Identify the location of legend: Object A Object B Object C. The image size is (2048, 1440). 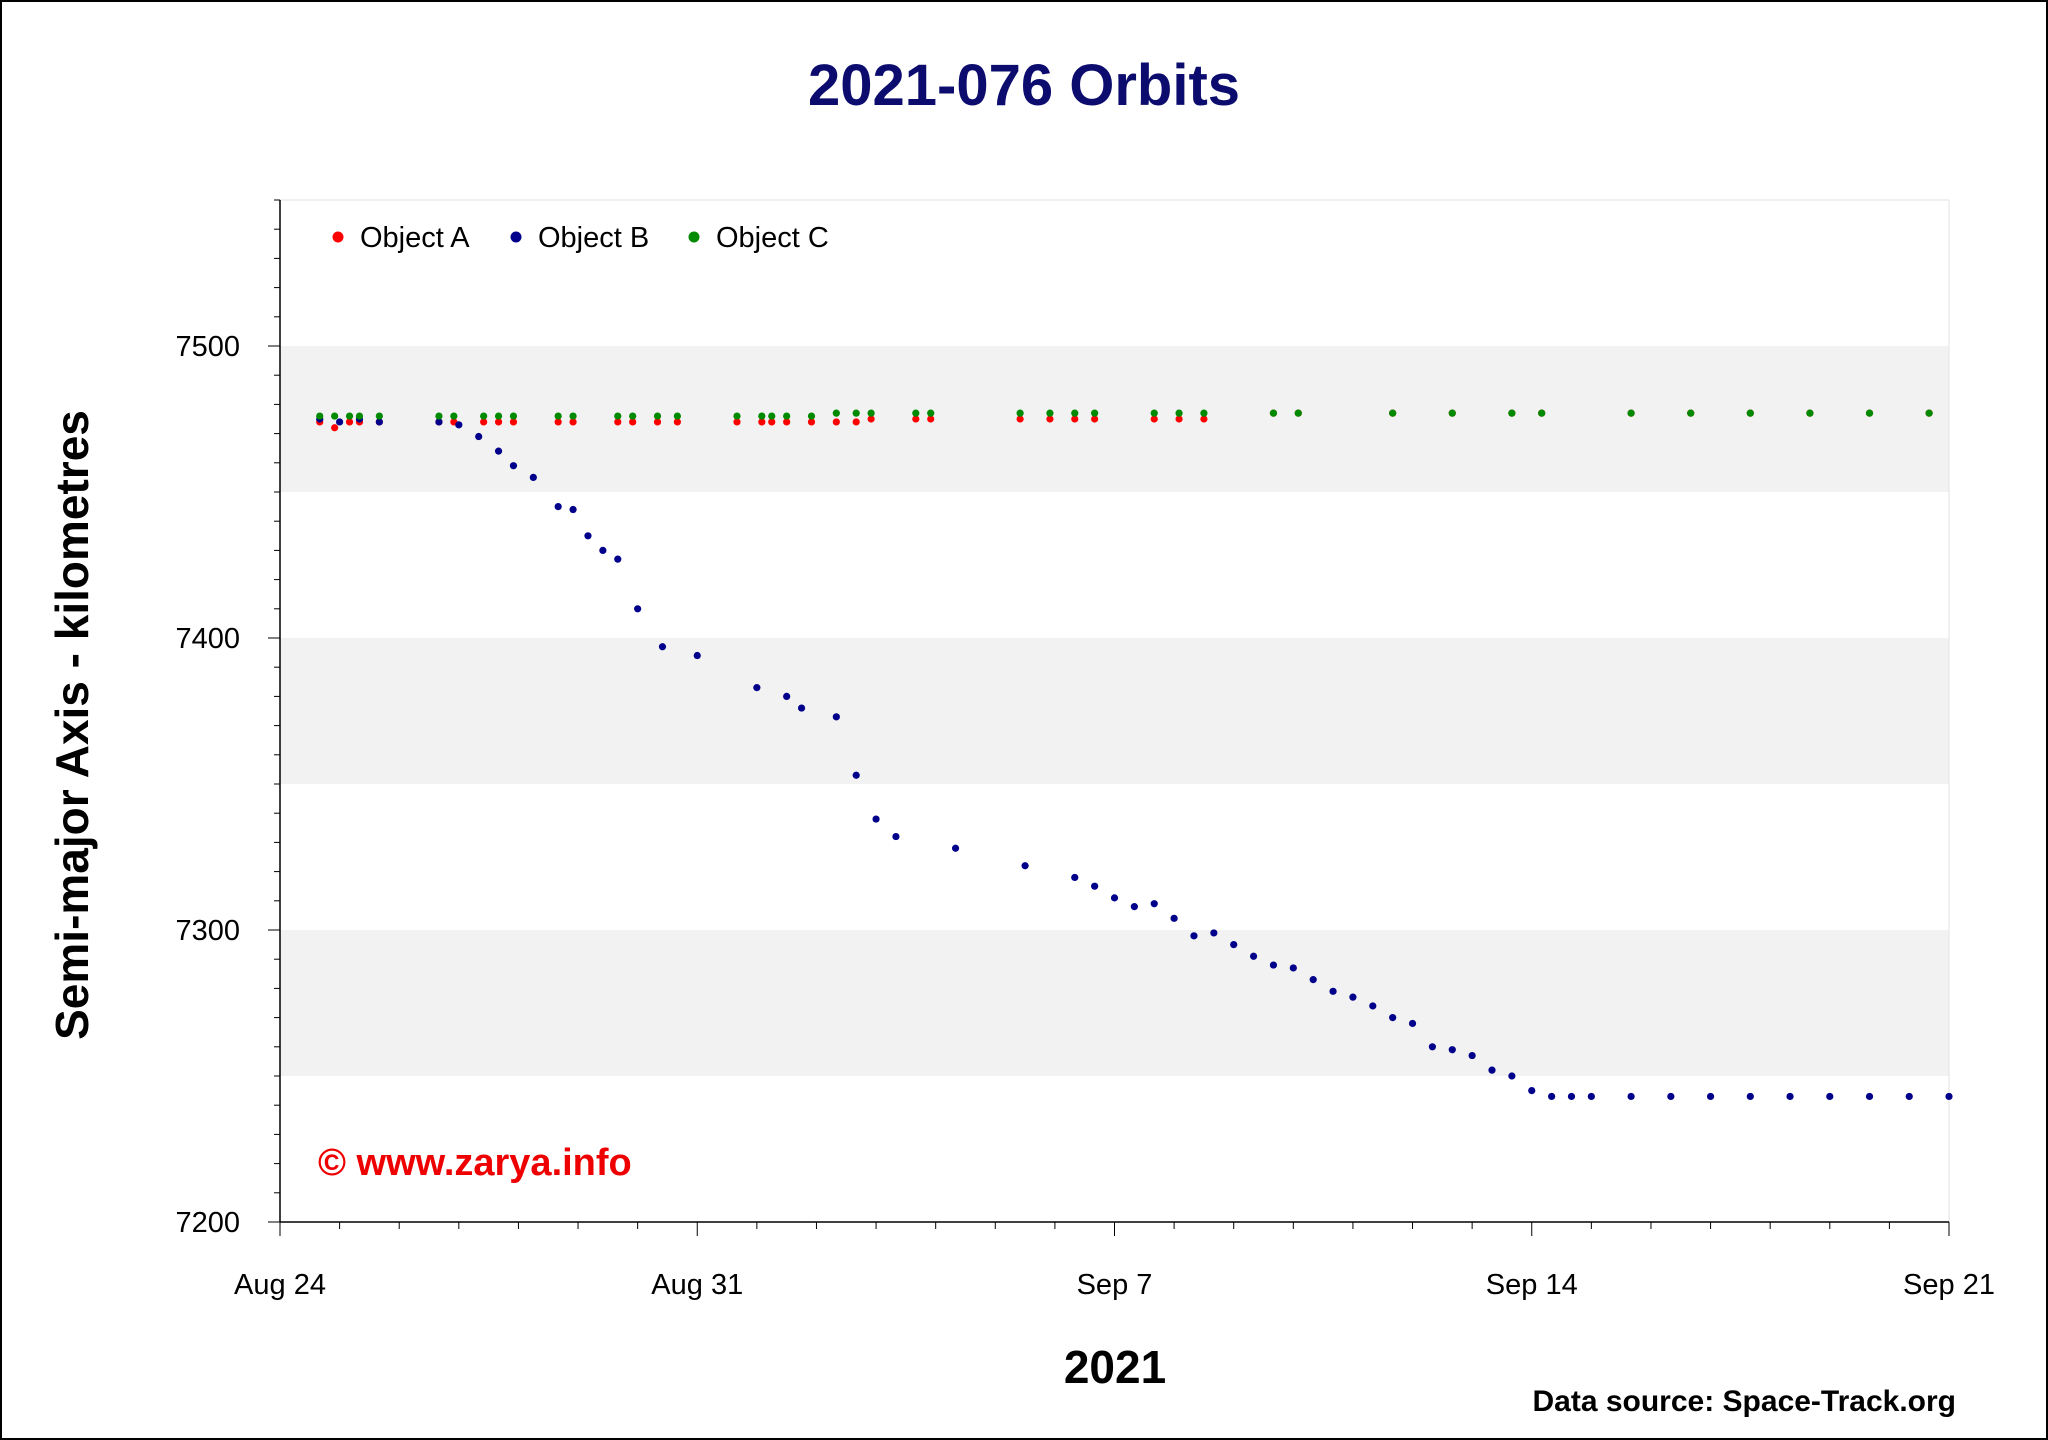
(580, 238).